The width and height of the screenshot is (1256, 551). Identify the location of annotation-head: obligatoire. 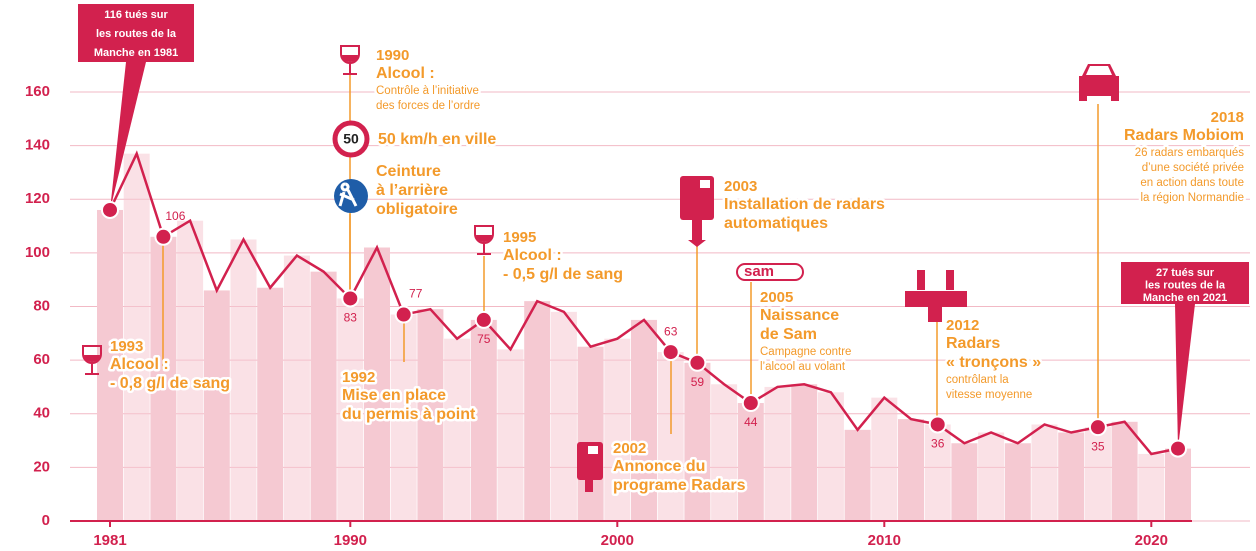
(417, 209).